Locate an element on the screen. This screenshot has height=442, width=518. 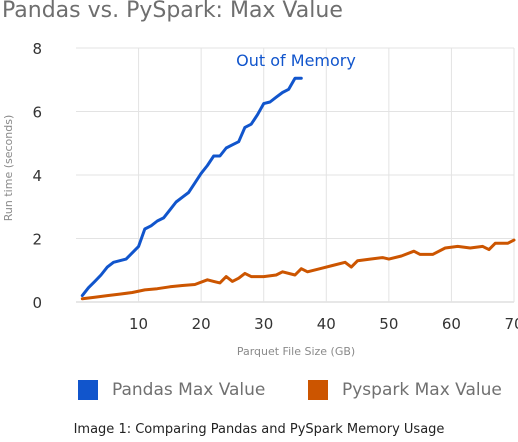
y-tick-label: 2 is located at coordinates (37, 240).